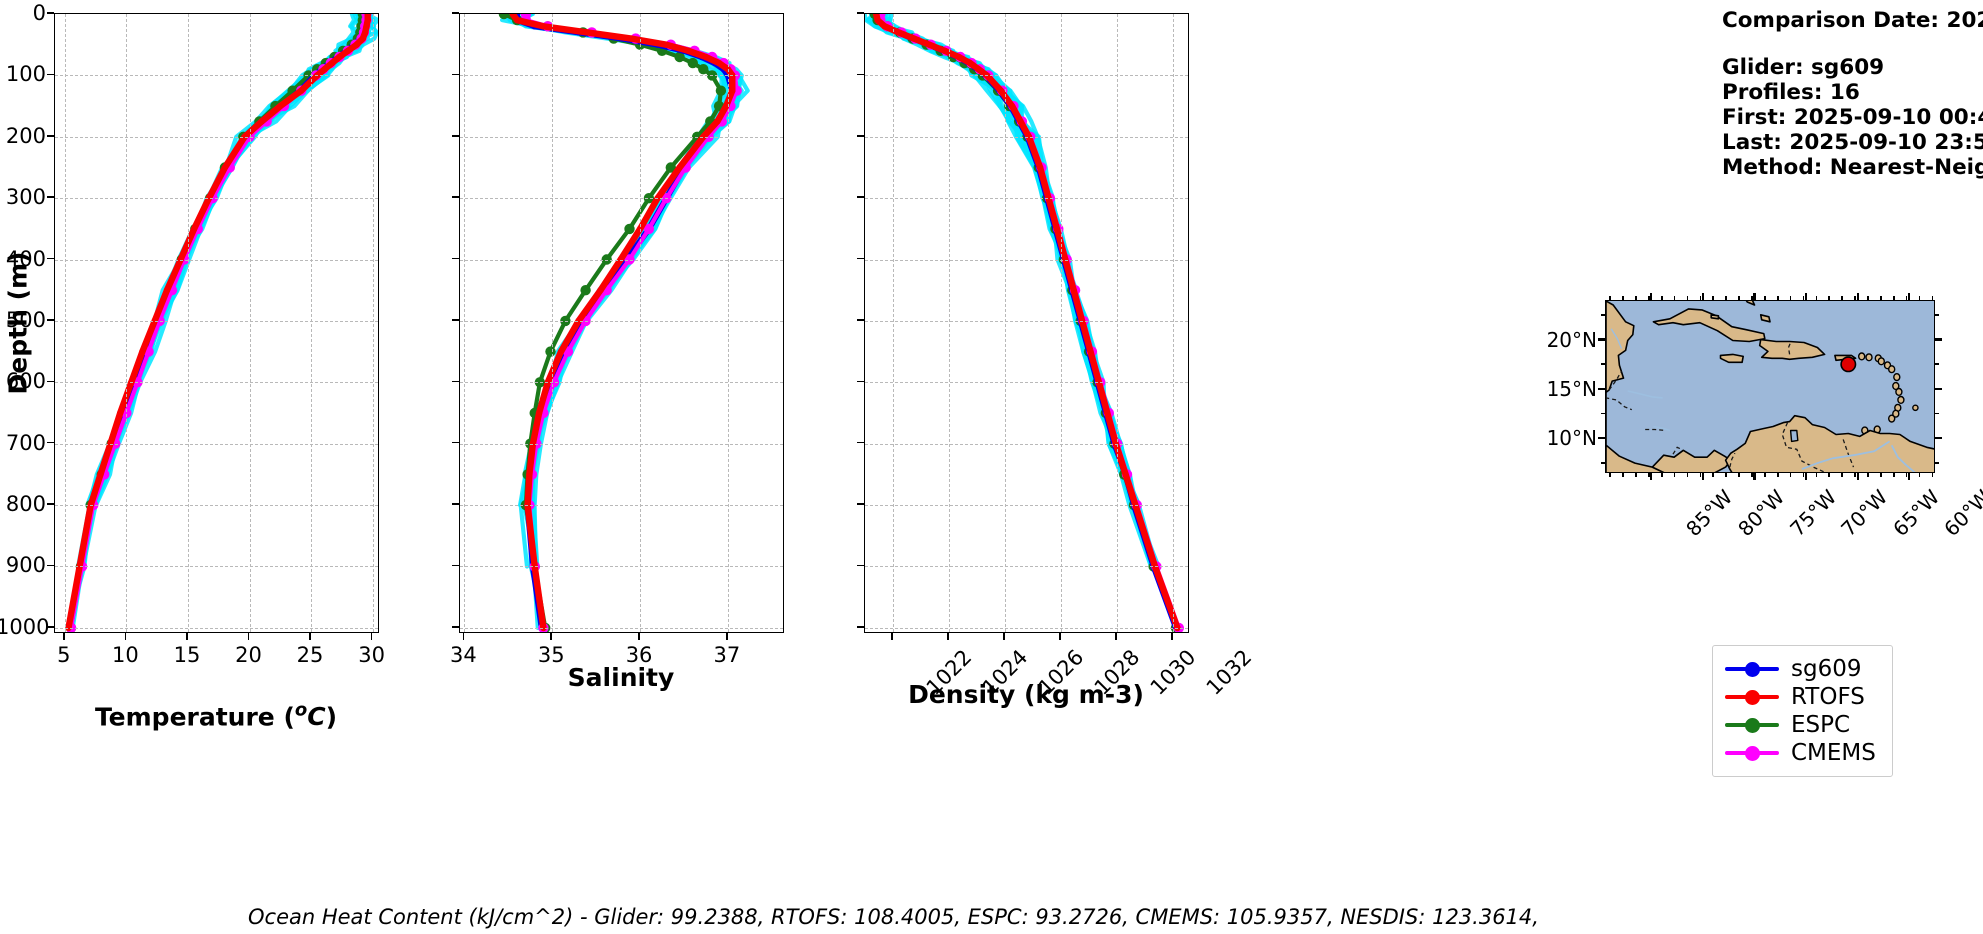  What do you see at coordinates (1852, 117) in the screenshot?
I see `first-profile-time-text: First: 2025-09-10 00:42:26` at bounding box center [1852, 117].